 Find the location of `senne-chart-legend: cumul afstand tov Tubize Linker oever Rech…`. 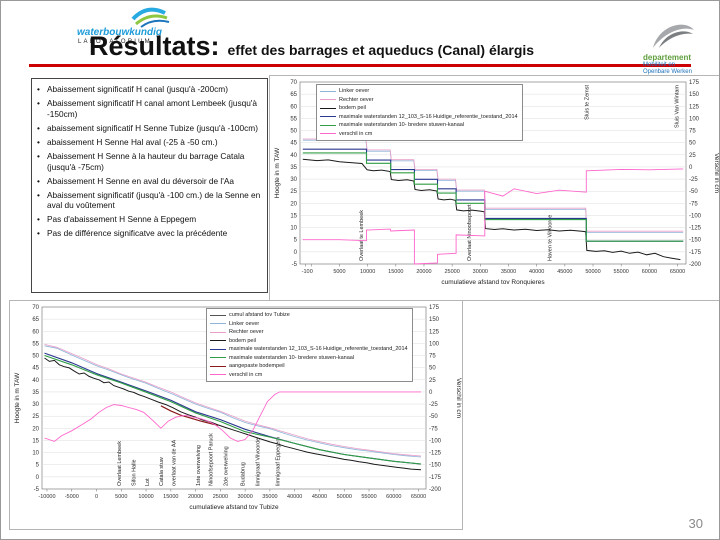

senne-chart-legend: cumul afstand tov Tubize Linker oever Rech… is located at coordinates (309, 345).